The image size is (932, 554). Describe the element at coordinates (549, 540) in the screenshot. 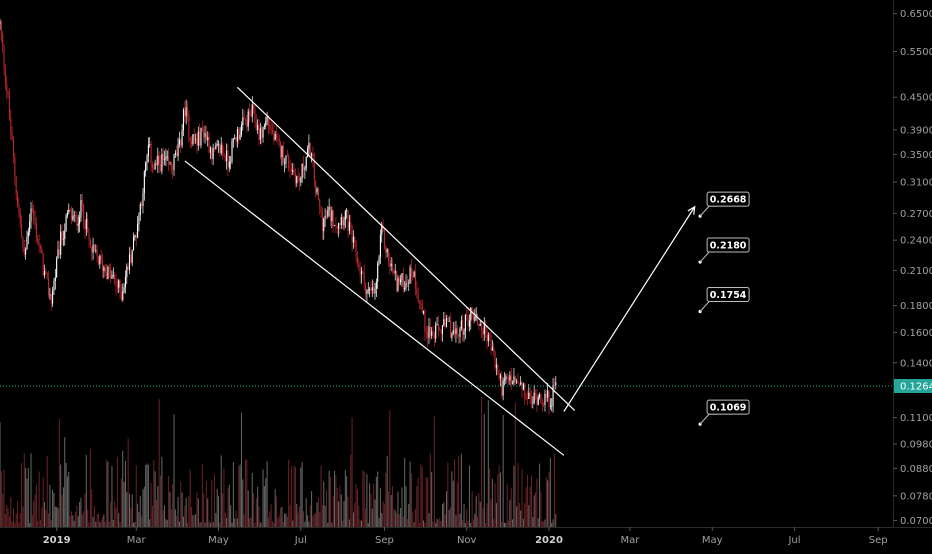

I see `time-tick-label: 2020` at that location.